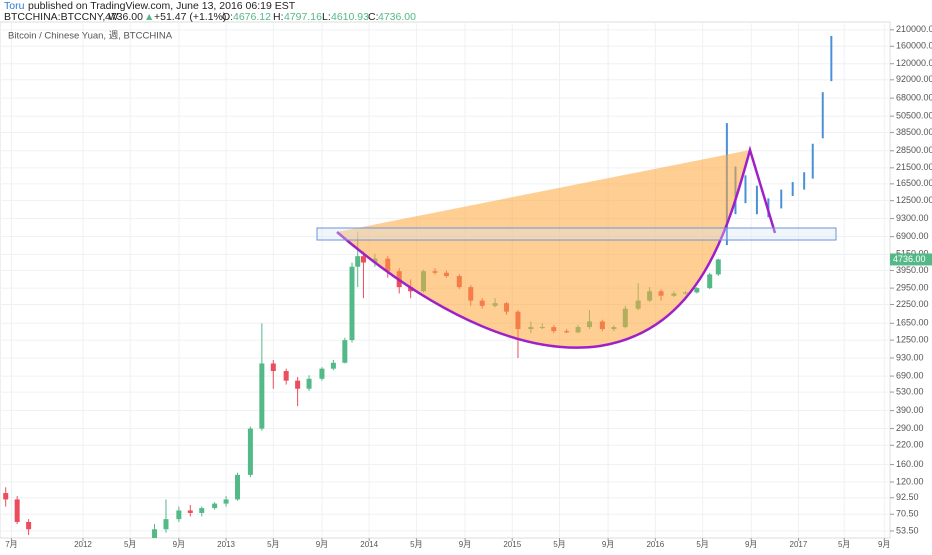 This screenshot has width=932, height=555. What do you see at coordinates (373, 17) in the screenshot?
I see `c-label: C:` at bounding box center [373, 17].